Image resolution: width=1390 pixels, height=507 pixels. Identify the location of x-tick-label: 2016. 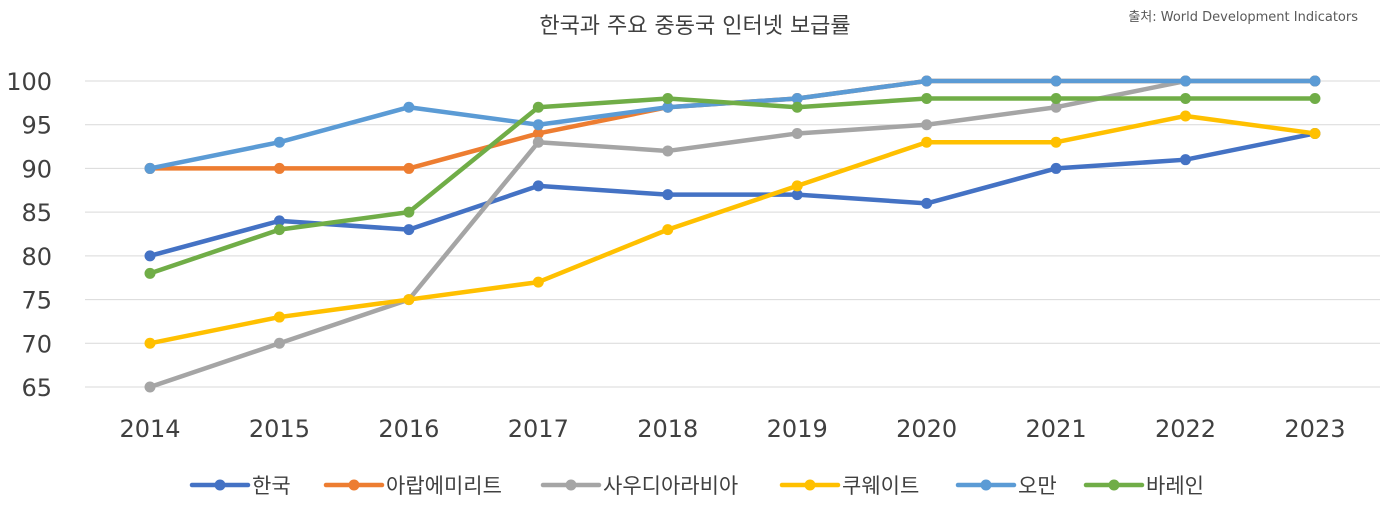
(408, 429).